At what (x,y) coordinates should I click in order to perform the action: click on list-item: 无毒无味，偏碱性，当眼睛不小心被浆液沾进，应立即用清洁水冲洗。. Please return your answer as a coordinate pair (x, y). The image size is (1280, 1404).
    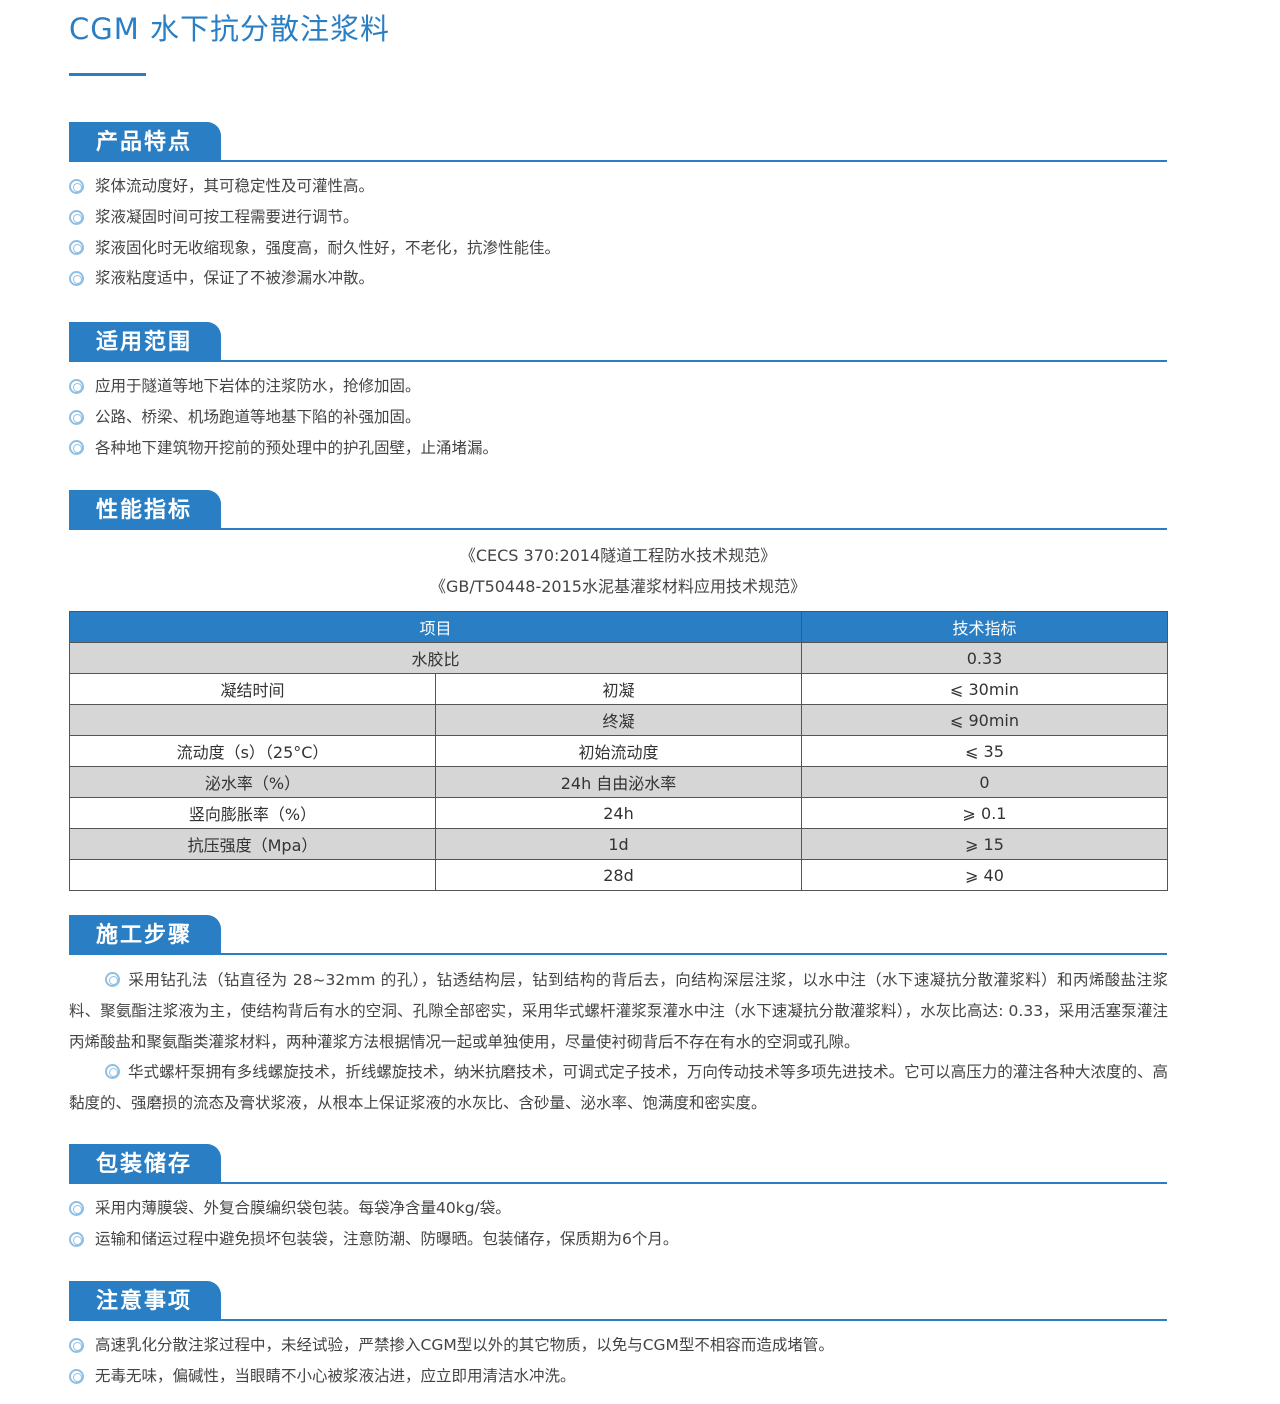
    Looking at the image, I should click on (451, 1376).